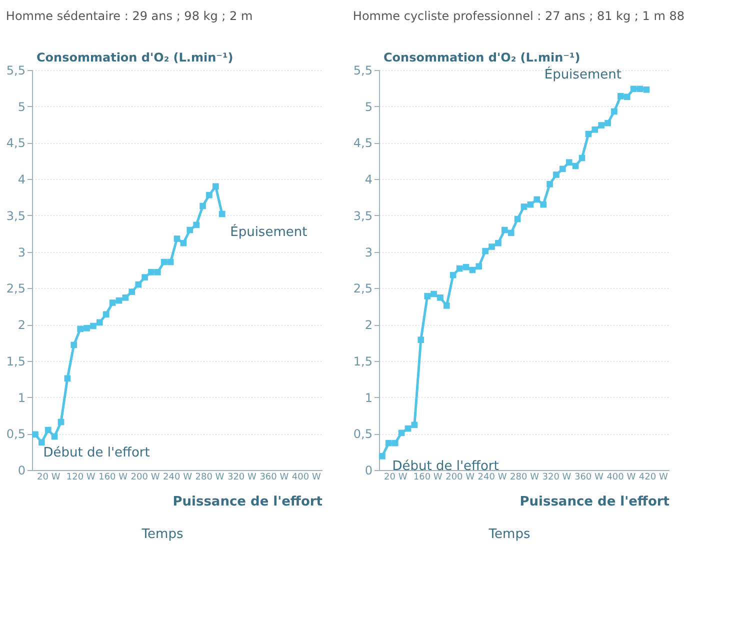 The width and height of the screenshot is (749, 622). What do you see at coordinates (621, 477) in the screenshot?
I see `x-tick-label: 400 W` at bounding box center [621, 477].